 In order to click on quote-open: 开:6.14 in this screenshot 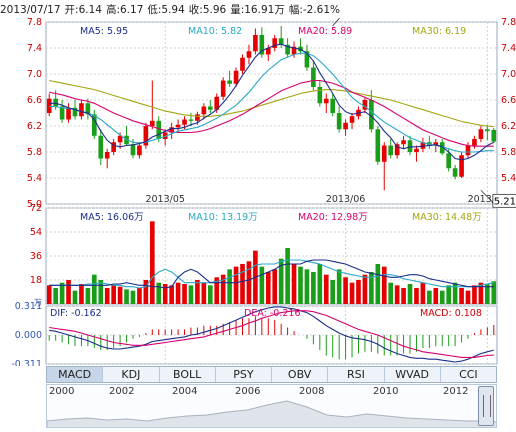, I will do `click(83, 10)`.